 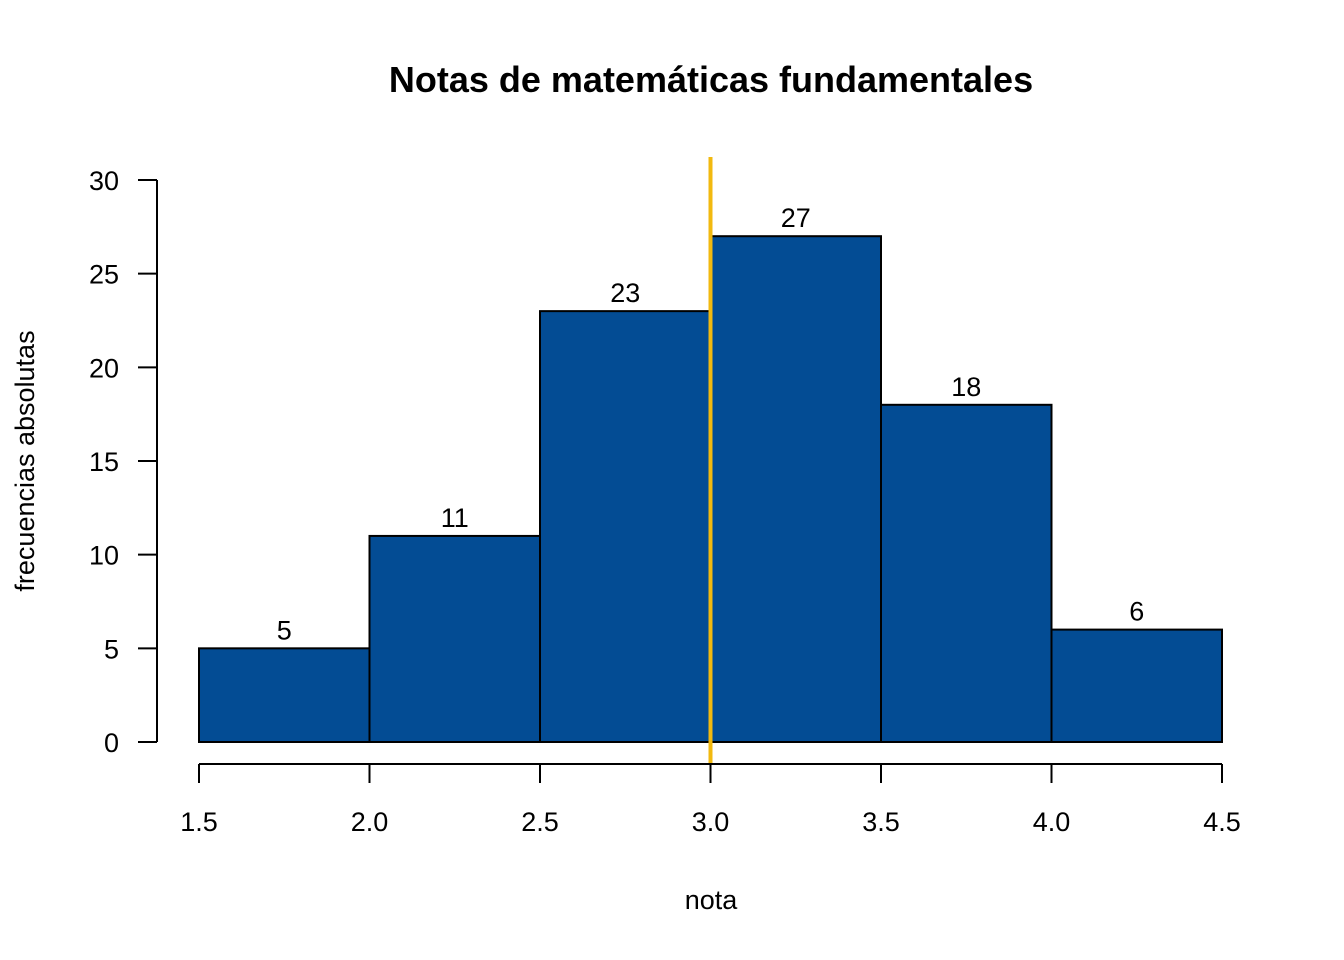 What do you see at coordinates (712, 900) in the screenshot?
I see `x-axis-label: nota` at bounding box center [712, 900].